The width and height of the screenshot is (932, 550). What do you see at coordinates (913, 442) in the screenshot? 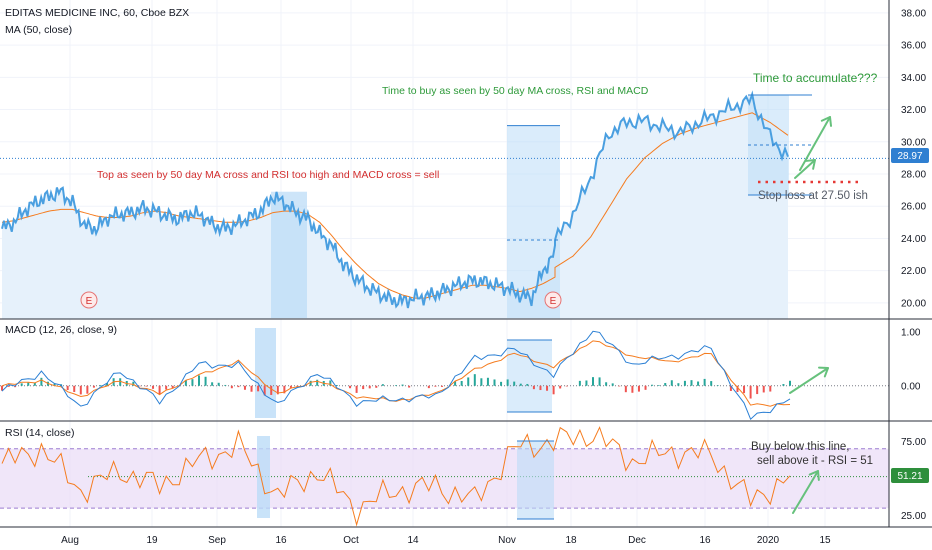
I see `rsi-axis-tick: 75.00` at bounding box center [913, 442].